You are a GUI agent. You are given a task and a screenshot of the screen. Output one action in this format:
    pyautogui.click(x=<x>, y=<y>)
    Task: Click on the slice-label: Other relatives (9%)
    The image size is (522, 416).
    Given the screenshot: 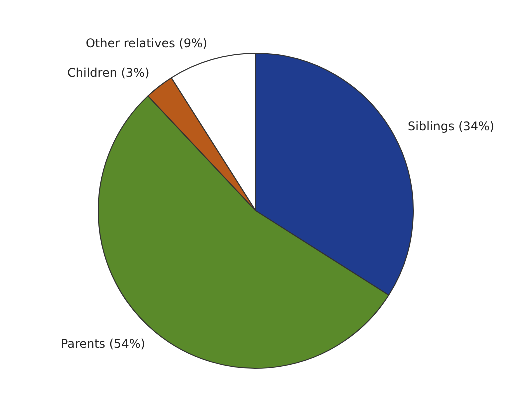 What is the action you would take?
    pyautogui.click(x=147, y=43)
    